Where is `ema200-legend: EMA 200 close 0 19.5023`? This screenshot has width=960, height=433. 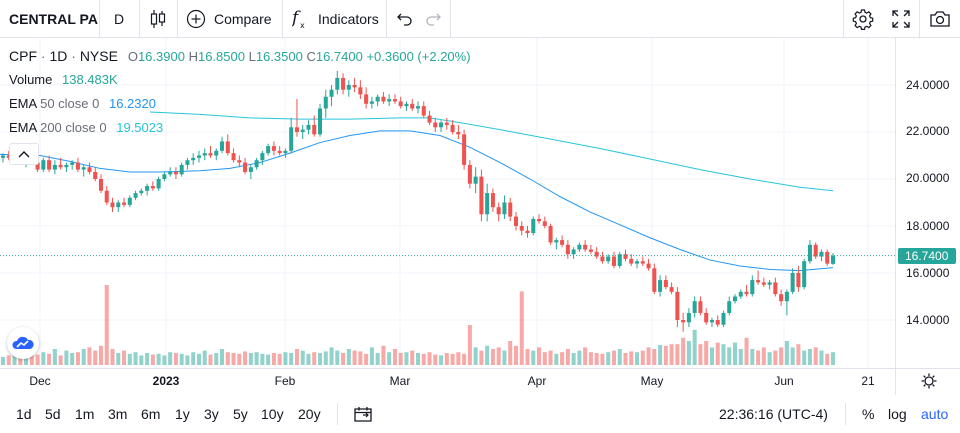 ema200-legend: EMA 200 close 0 19.5023 is located at coordinates (86, 127).